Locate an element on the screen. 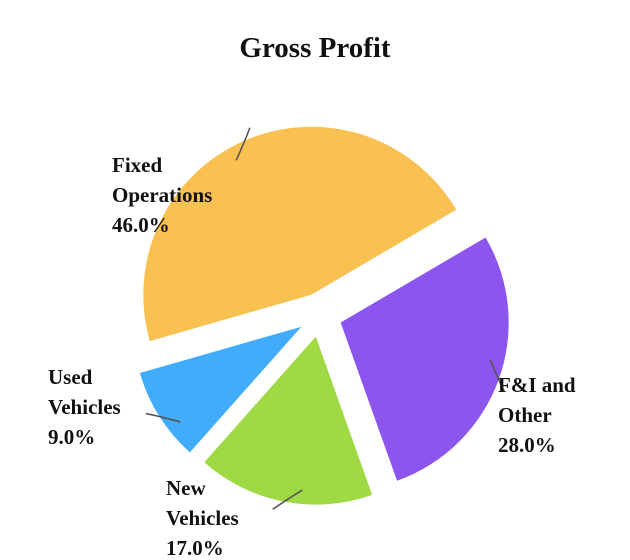 The image size is (630, 560). slice-percent-label: 28.0% is located at coordinates (527, 445).